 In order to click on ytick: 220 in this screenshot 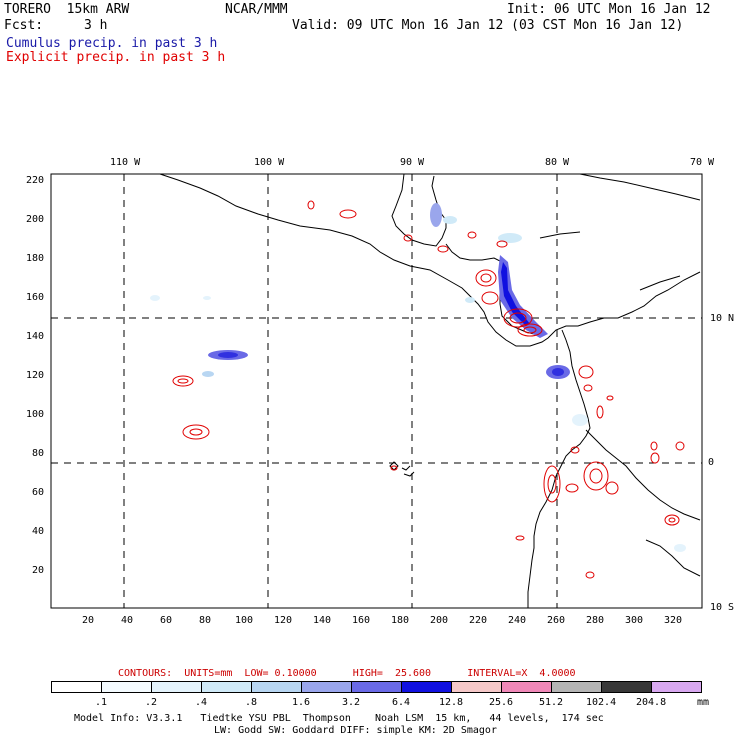, I will do `click(35, 180)`.